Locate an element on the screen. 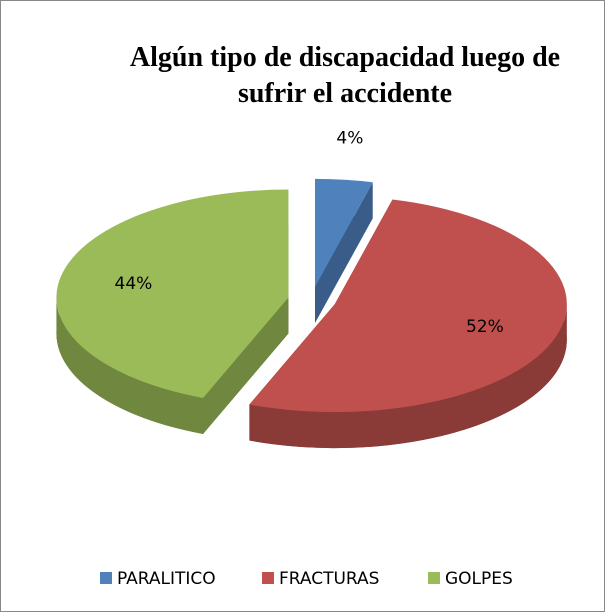 The height and width of the screenshot is (612, 605). legend-label: FRACTURAS is located at coordinates (329, 579).